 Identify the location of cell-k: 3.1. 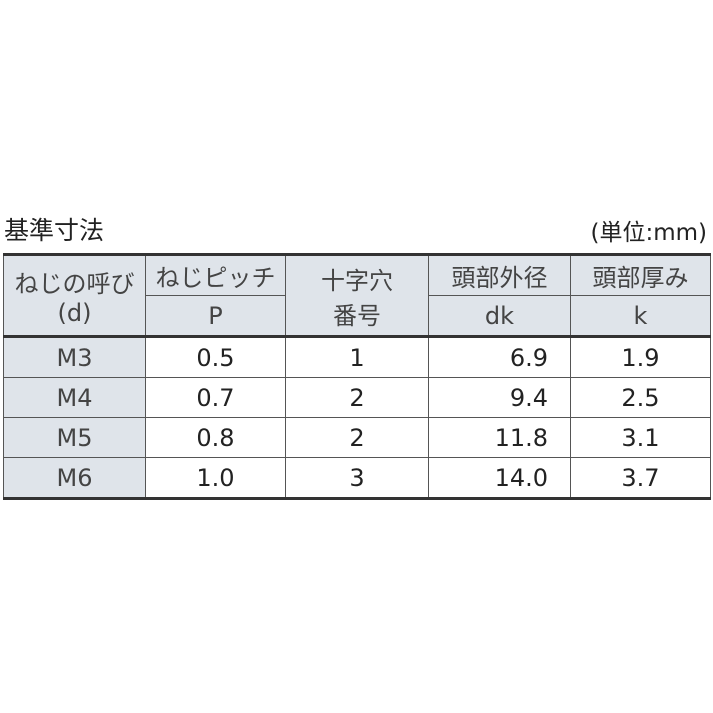
(640, 437).